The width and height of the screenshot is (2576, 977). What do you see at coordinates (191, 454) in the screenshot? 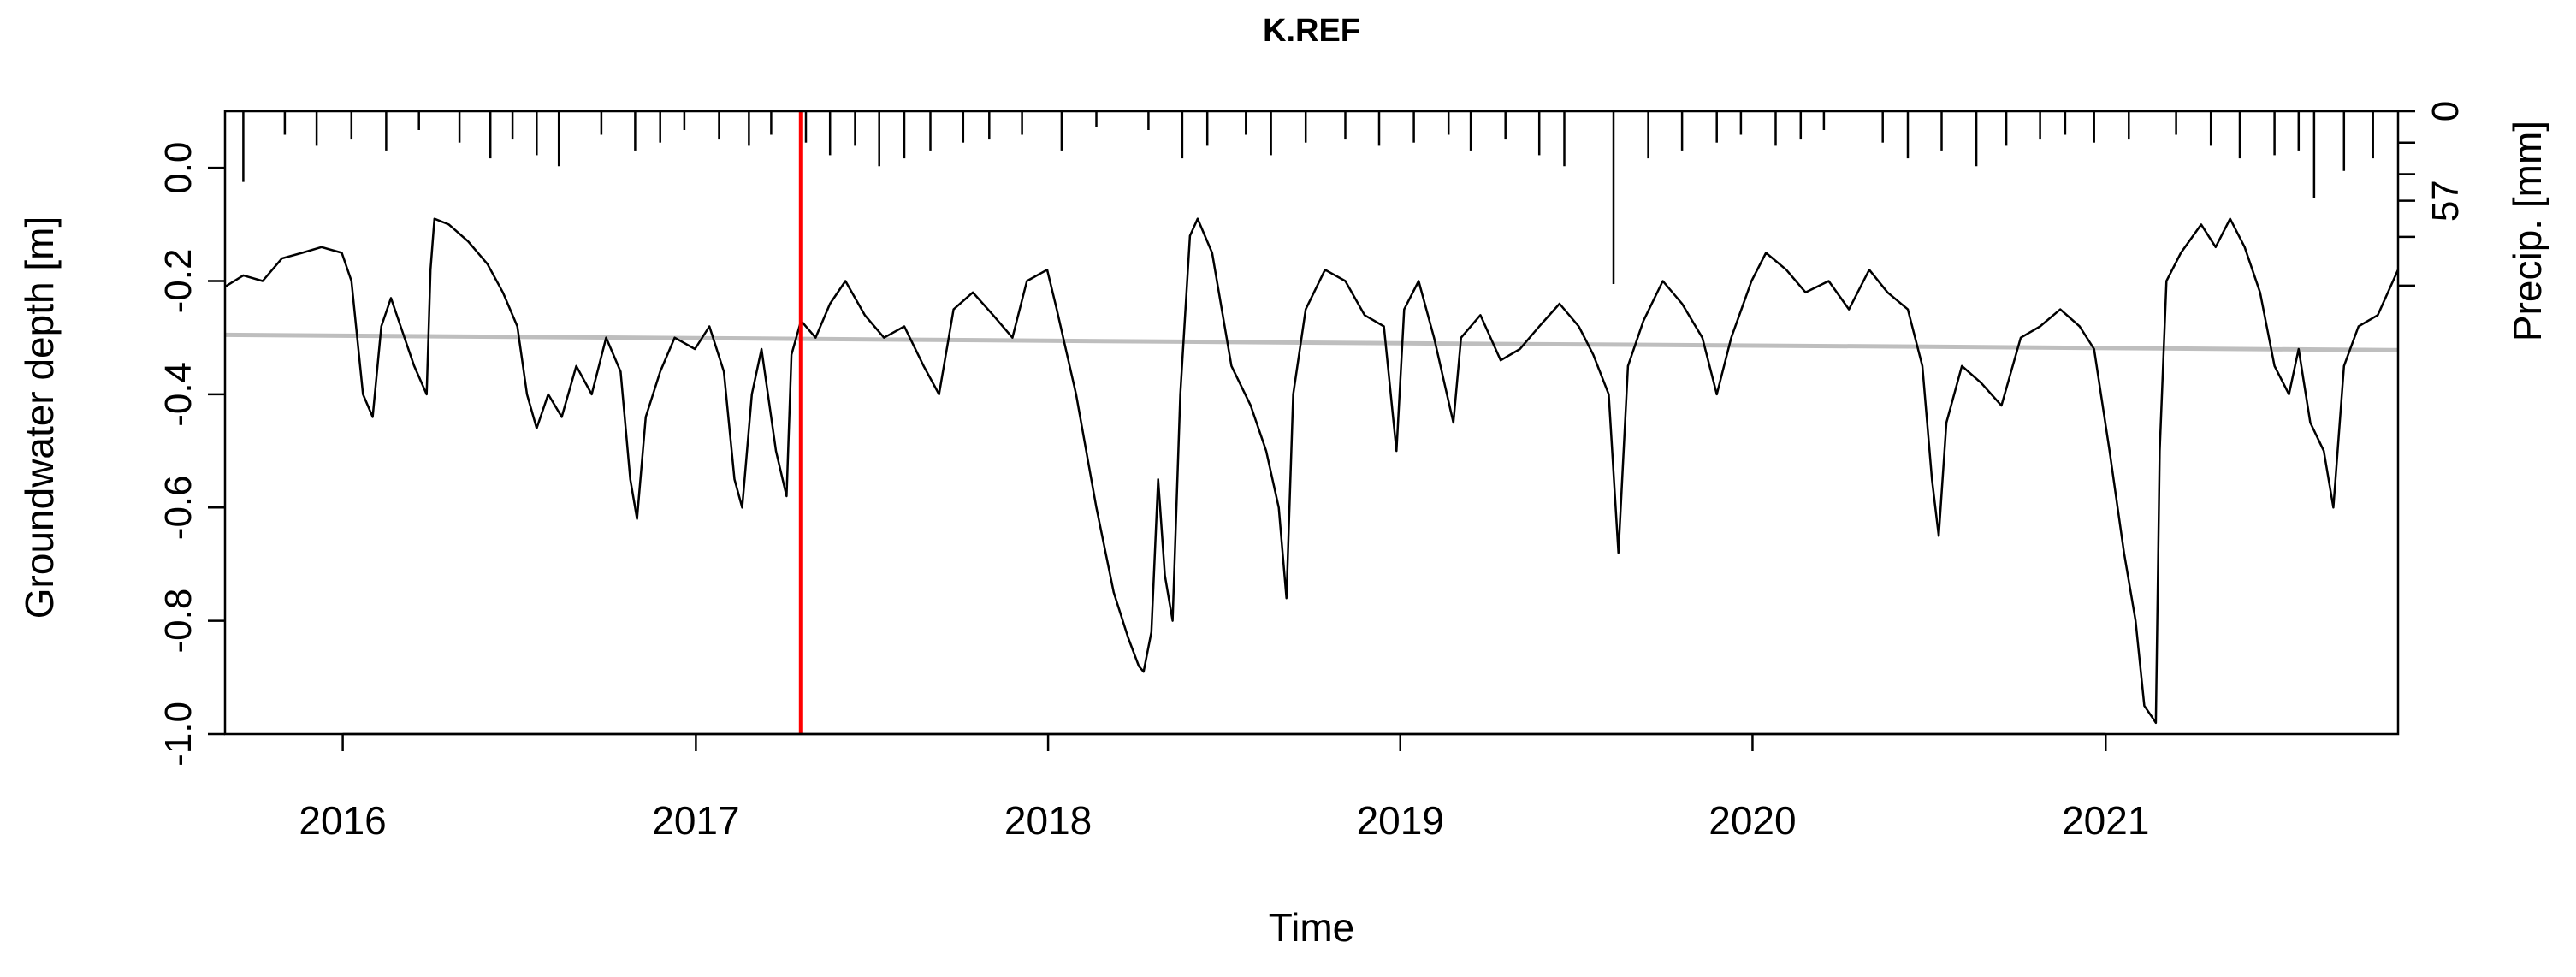
I see `y-axis: -1.0 -0.8 -0.6 -0.4 -0.2 0.0` at bounding box center [191, 454].